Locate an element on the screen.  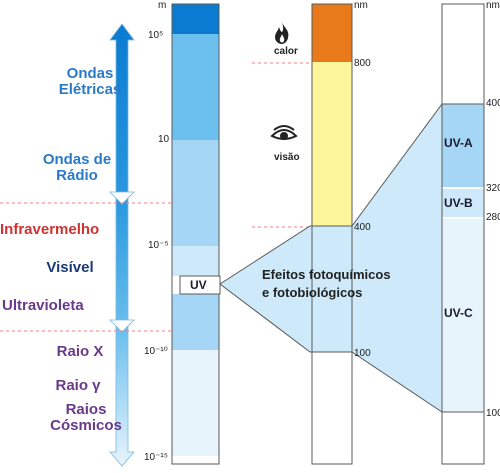
visao-label: visão is located at coordinates (287, 157).